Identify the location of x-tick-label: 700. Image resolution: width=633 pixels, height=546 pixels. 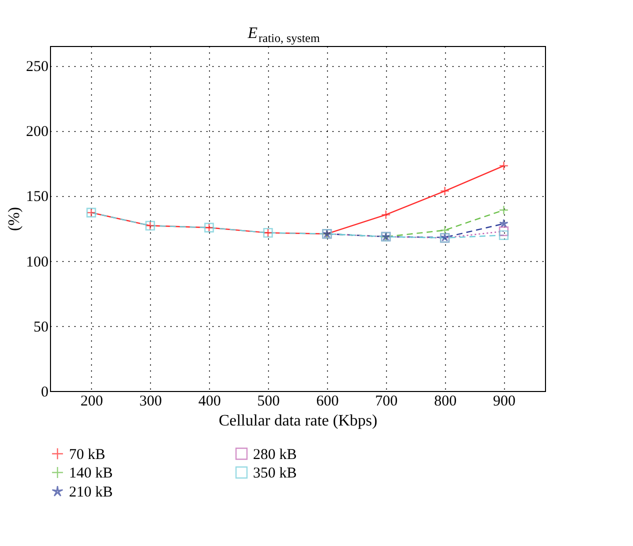
(386, 402).